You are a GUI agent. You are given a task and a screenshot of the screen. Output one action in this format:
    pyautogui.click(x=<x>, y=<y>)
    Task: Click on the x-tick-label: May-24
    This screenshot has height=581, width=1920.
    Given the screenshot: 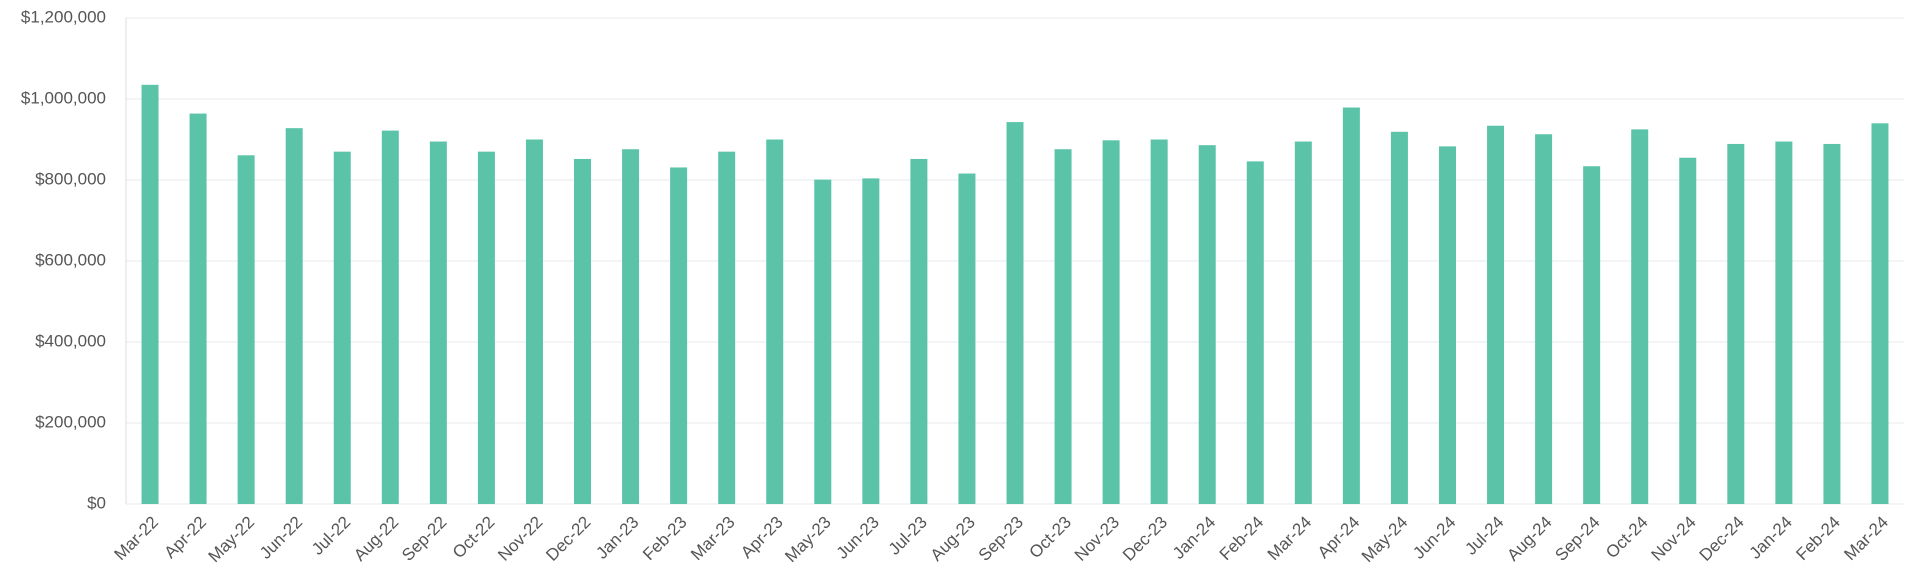 What is the action you would take?
    pyautogui.click(x=1385, y=540)
    